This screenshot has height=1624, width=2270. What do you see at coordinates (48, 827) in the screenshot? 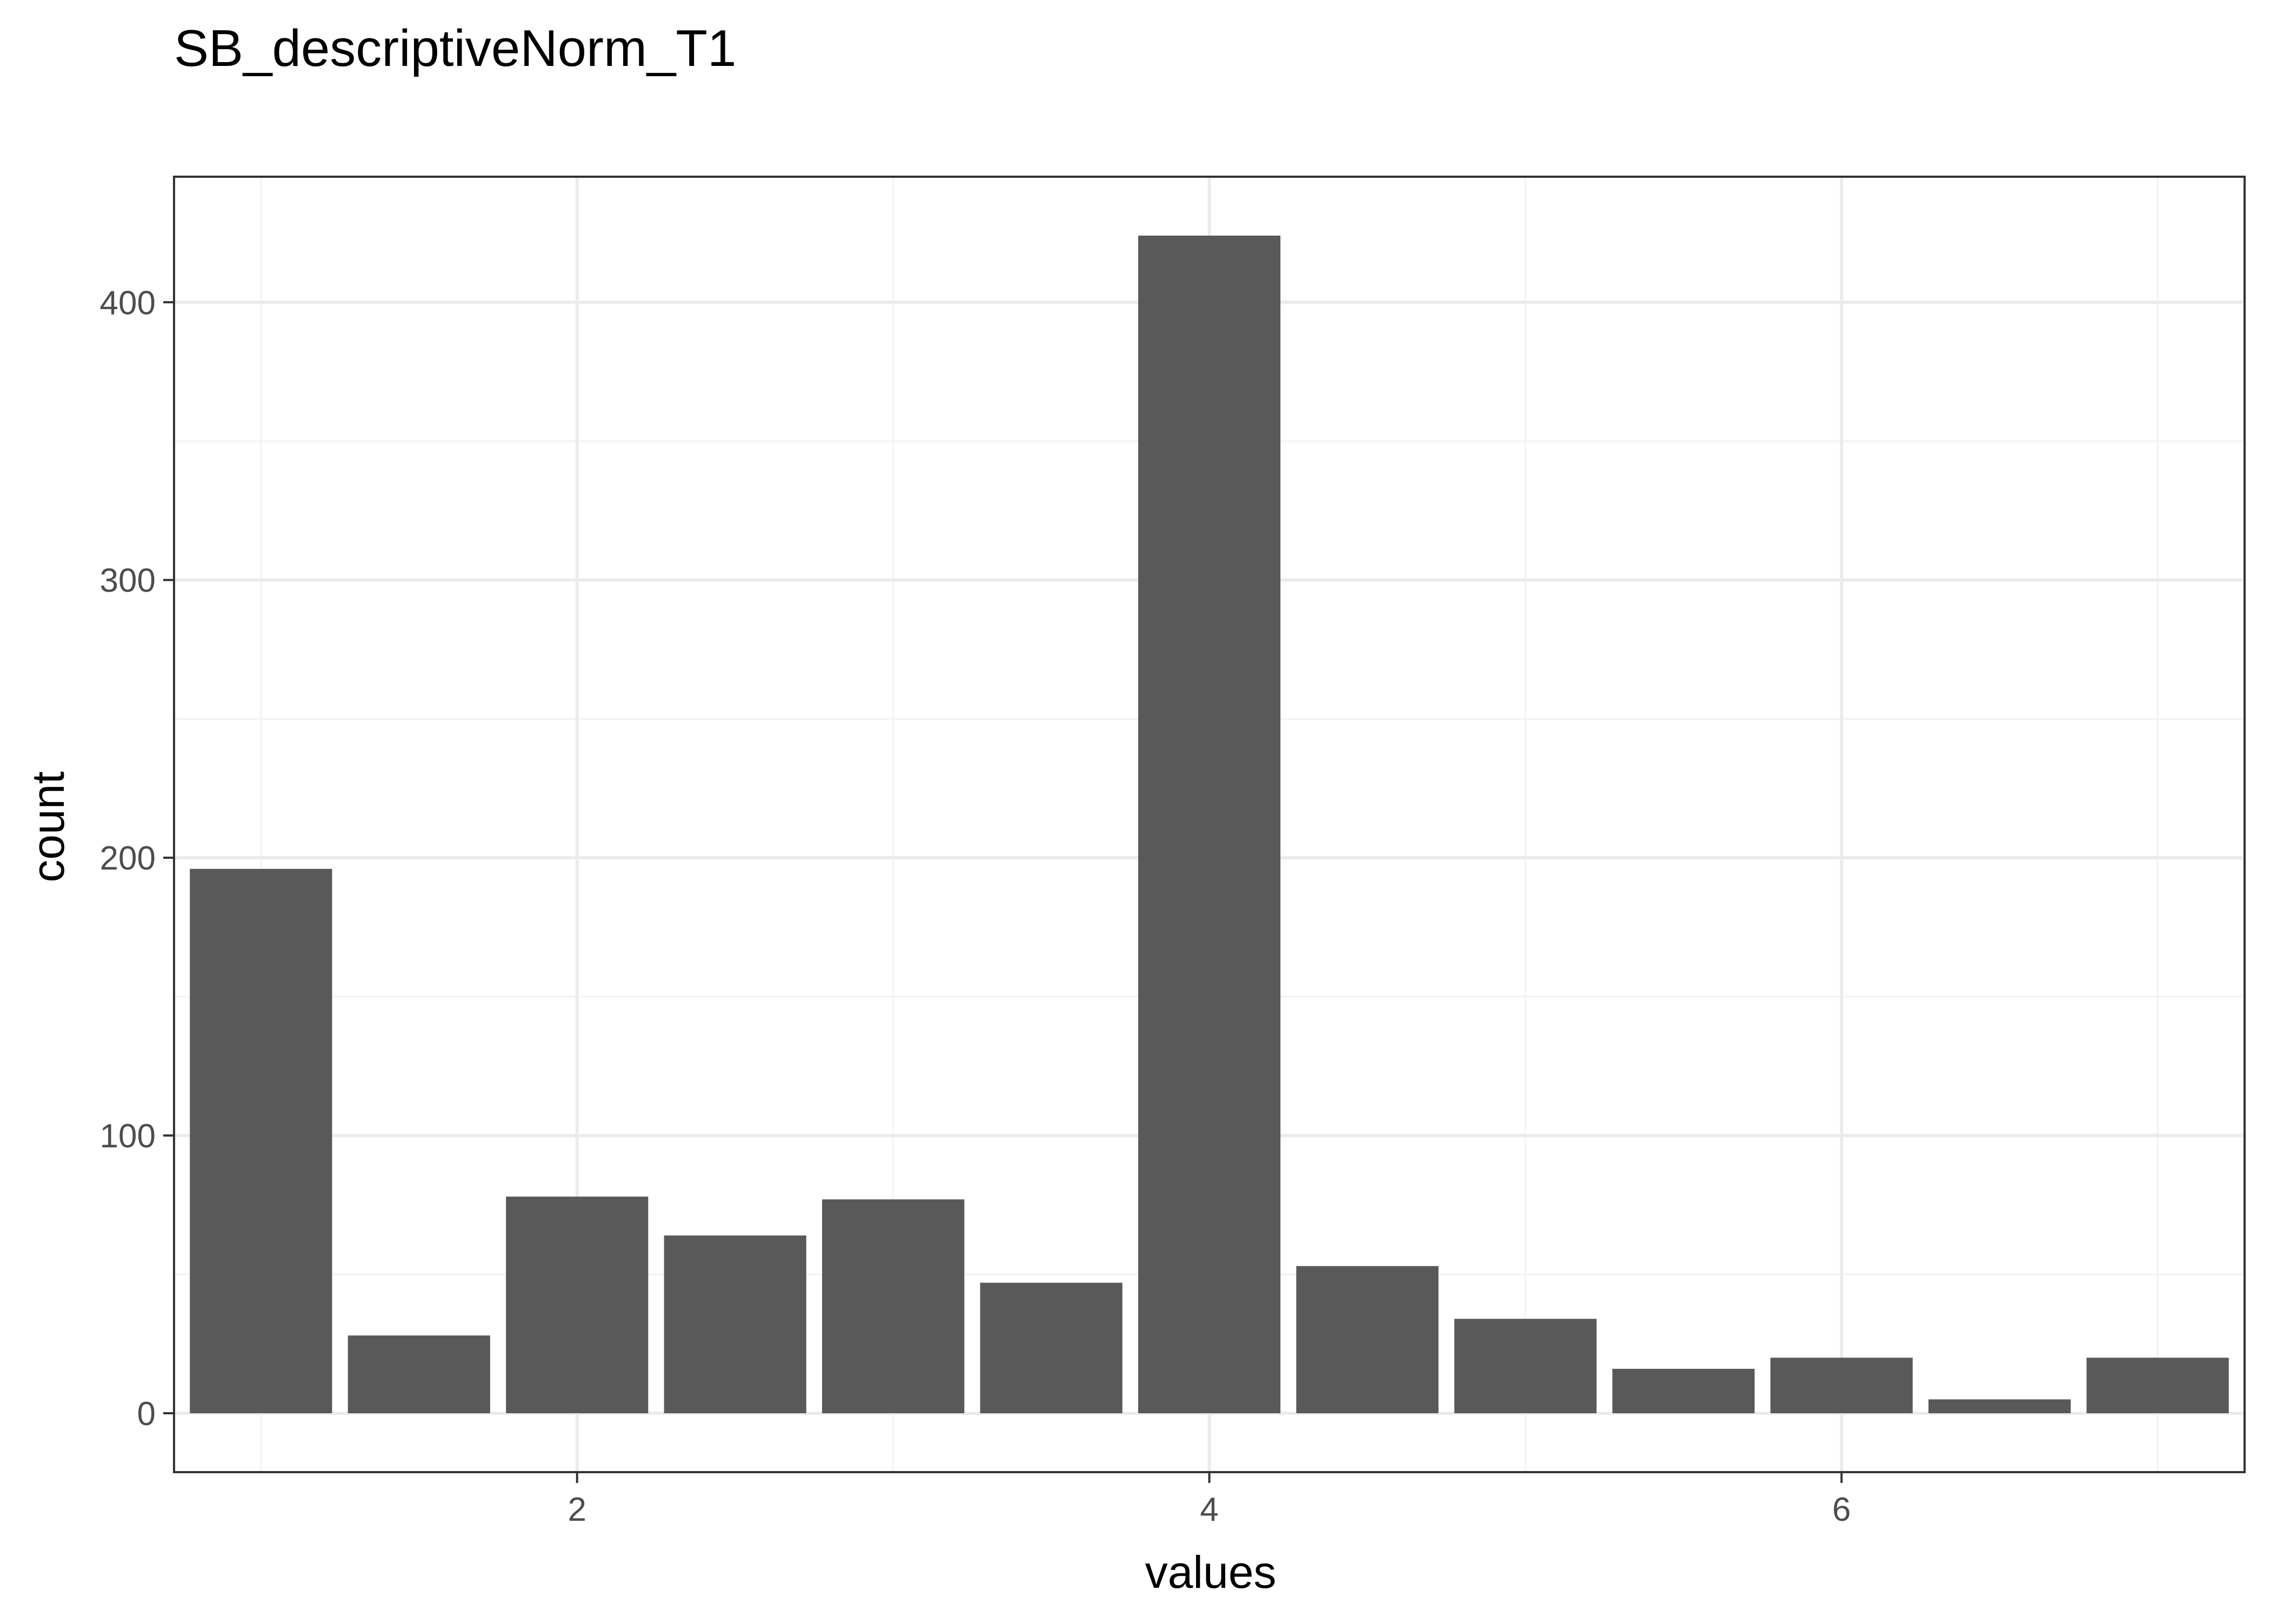
I see `y-axis-title: count` at bounding box center [48, 827].